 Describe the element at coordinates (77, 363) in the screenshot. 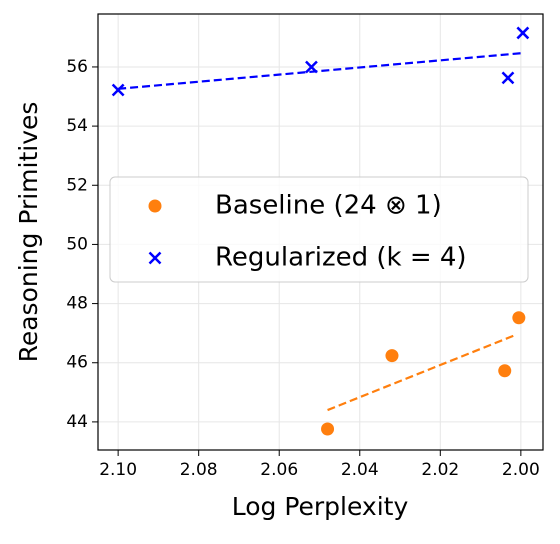

I see `y-tick-label: 46` at that location.